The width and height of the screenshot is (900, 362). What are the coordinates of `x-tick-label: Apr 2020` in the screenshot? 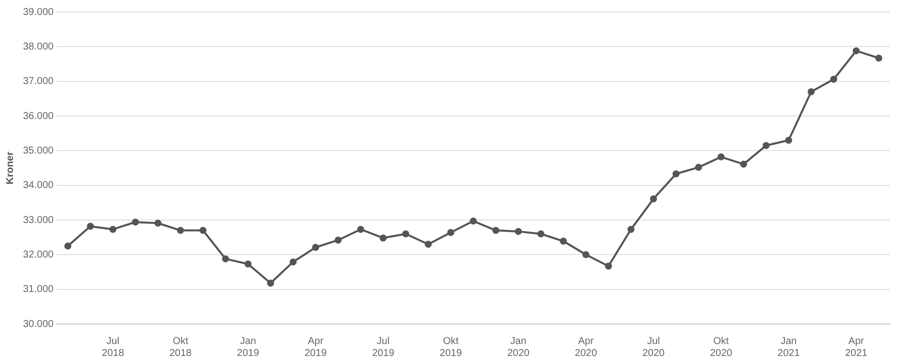 It's located at (586, 347).